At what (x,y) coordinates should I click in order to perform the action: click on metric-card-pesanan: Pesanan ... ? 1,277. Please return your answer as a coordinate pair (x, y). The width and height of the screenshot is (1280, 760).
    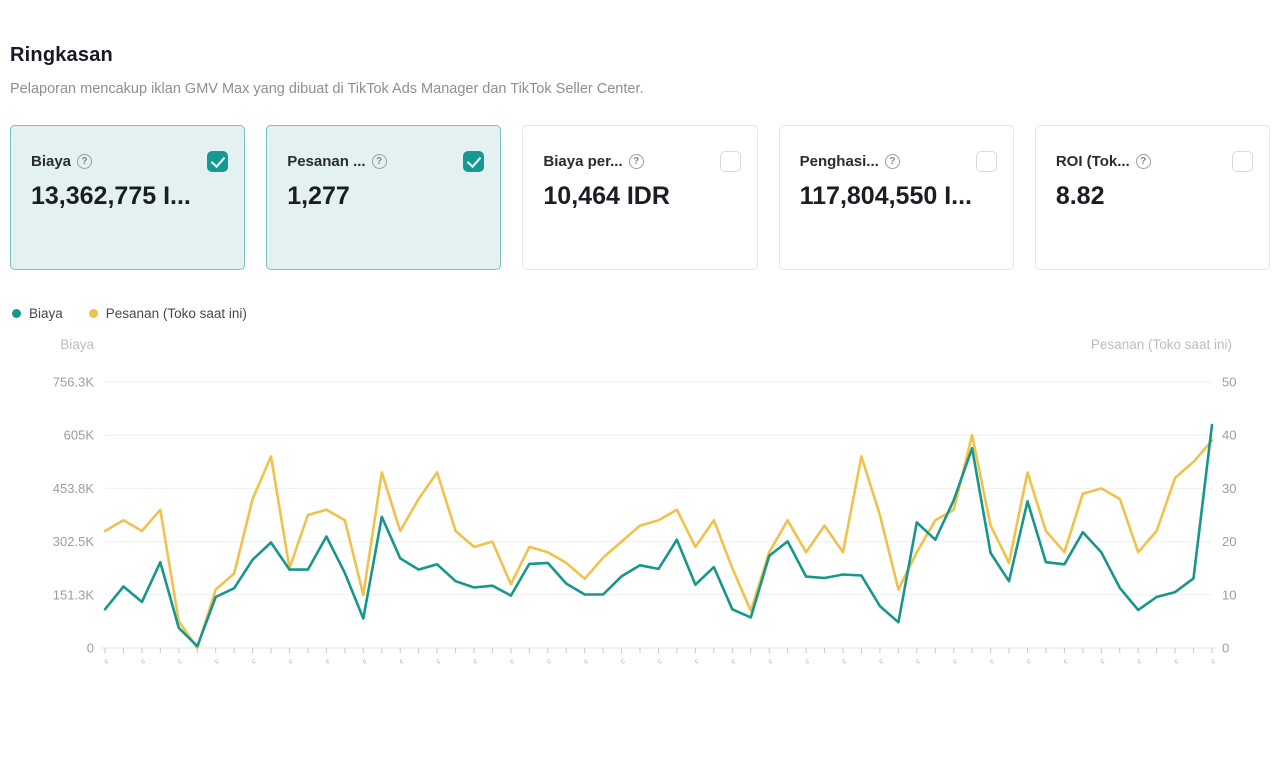
    Looking at the image, I should click on (384, 197).